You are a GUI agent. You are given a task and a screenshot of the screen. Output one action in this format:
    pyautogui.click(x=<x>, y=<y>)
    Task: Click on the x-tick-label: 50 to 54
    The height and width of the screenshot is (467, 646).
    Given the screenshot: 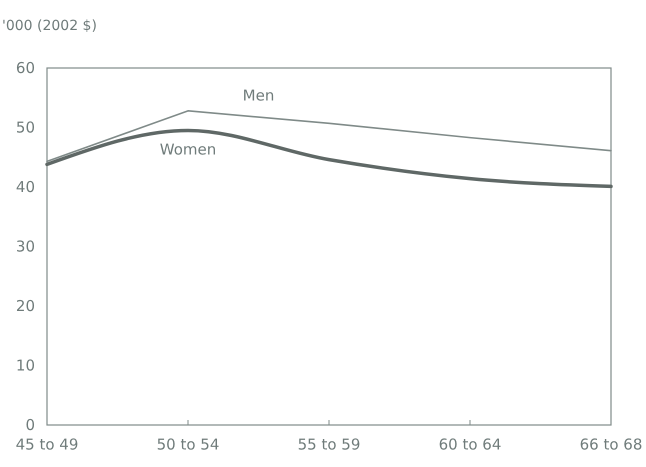 What is the action you would take?
    pyautogui.click(x=188, y=445)
    